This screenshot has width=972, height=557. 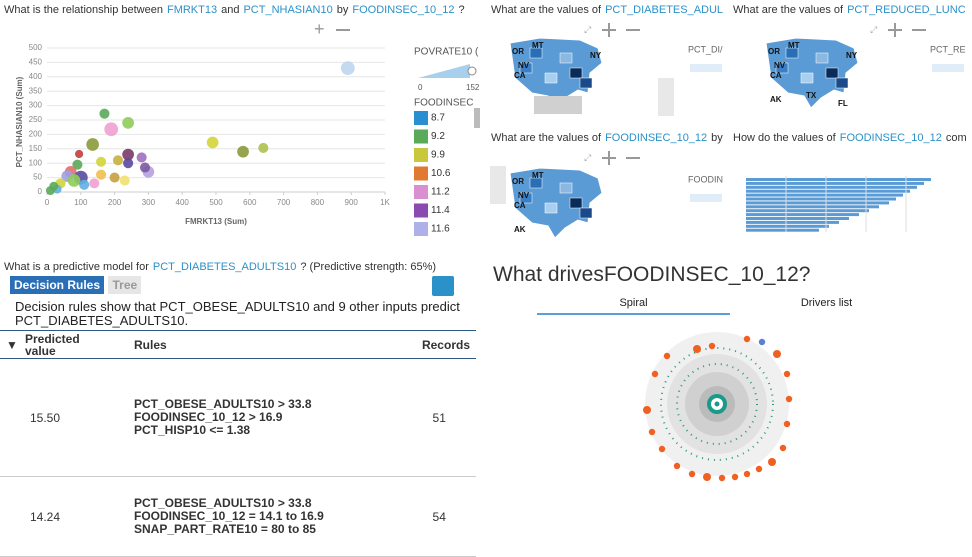 What do you see at coordinates (223, 404) in the screenshot?
I see `rule: PCT_OBESE_ADULTS10 > 33.8` at bounding box center [223, 404].